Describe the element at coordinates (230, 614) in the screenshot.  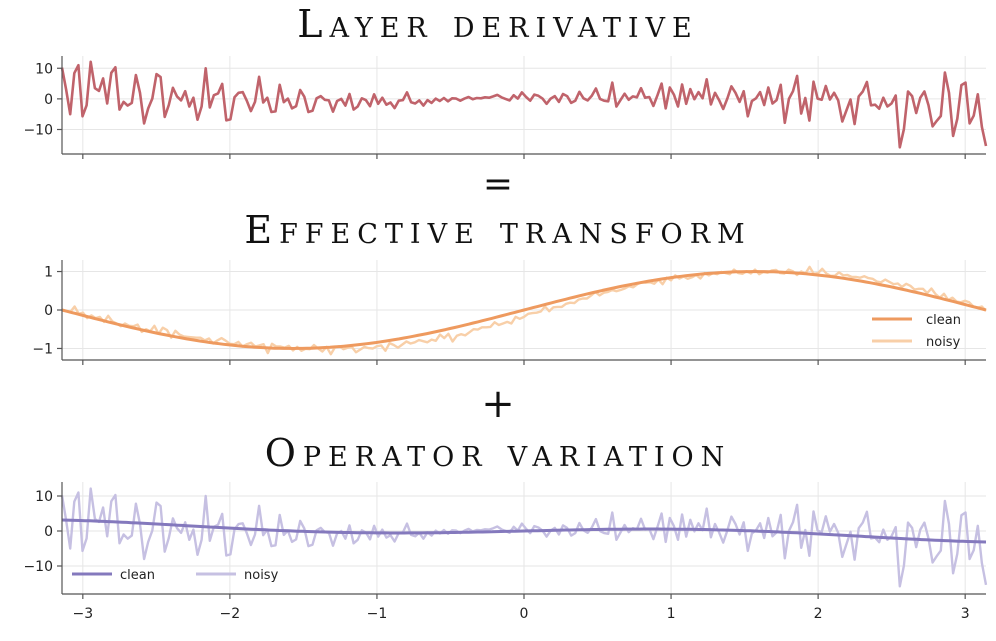
I see `x-tick-label: −2` at that location.